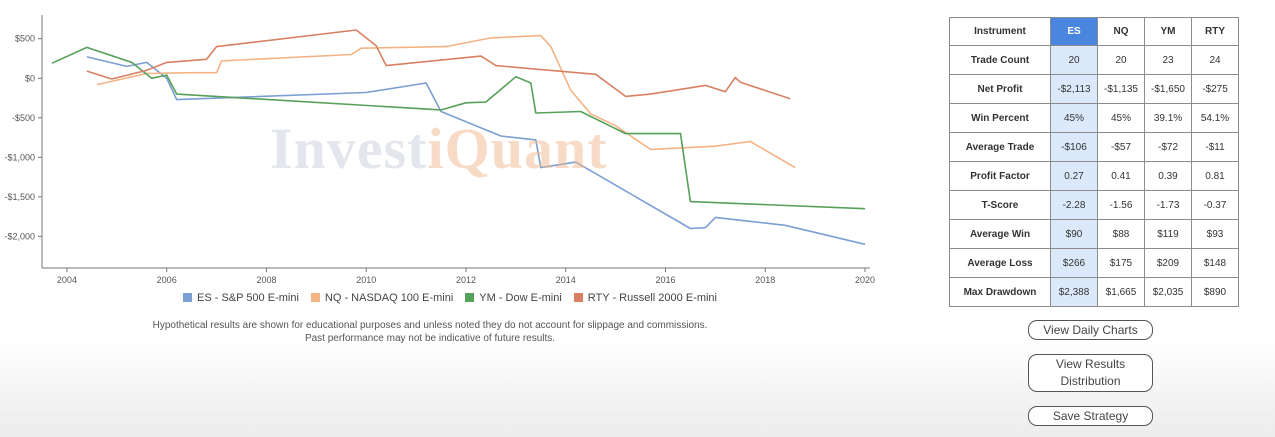  I want to click on stats-cell: -$1,650, so click(1168, 89).